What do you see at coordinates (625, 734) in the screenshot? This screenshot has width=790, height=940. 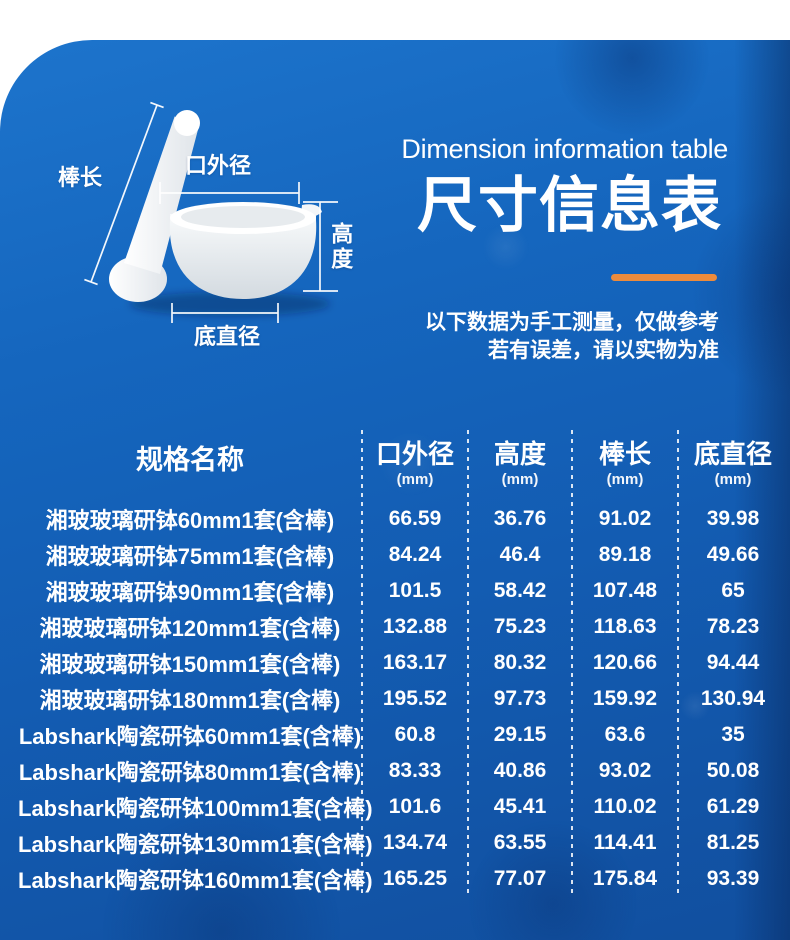 I see `row-value: 63.6` at bounding box center [625, 734].